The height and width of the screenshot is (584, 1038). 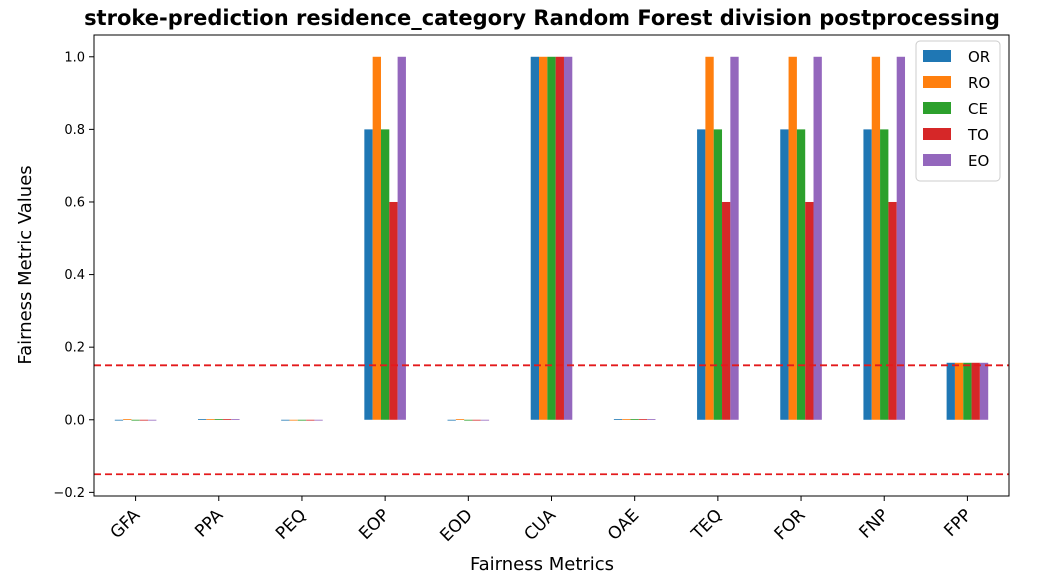 What do you see at coordinates (726, 310) in the screenshot?
I see `bar-to-teq` at bounding box center [726, 310].